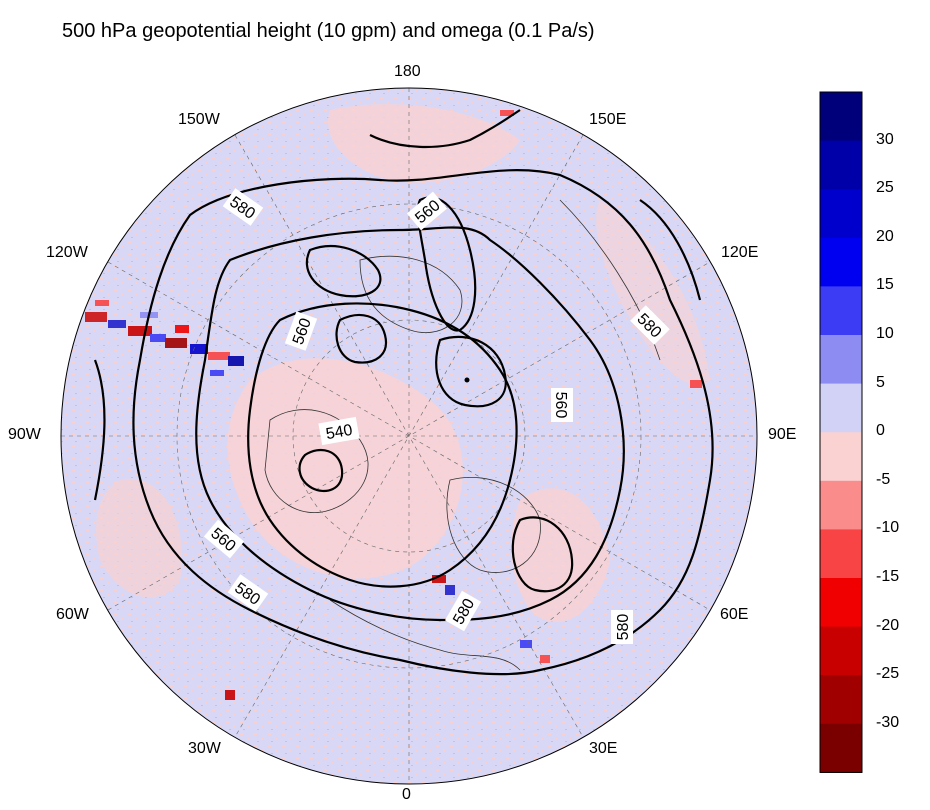 This screenshot has width=930, height=810. I want to click on colorbar-tick-label: -20, so click(888, 625).